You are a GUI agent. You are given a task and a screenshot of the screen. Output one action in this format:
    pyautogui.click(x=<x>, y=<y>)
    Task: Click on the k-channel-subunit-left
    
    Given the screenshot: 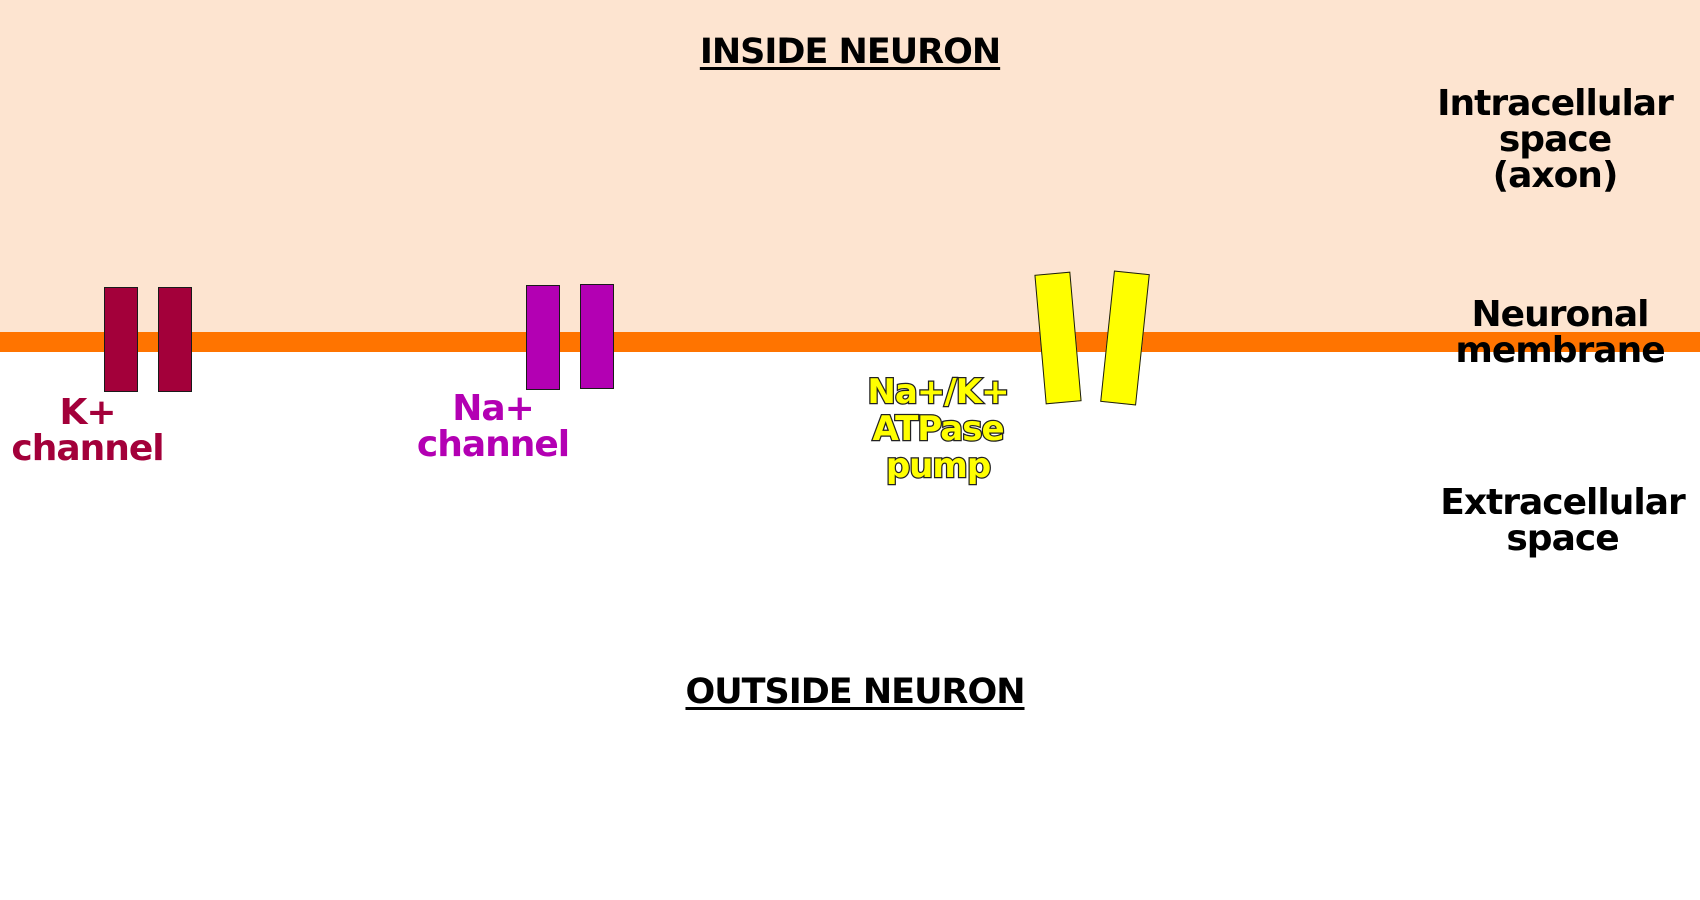 What is the action you would take?
    pyautogui.click(x=121, y=339)
    